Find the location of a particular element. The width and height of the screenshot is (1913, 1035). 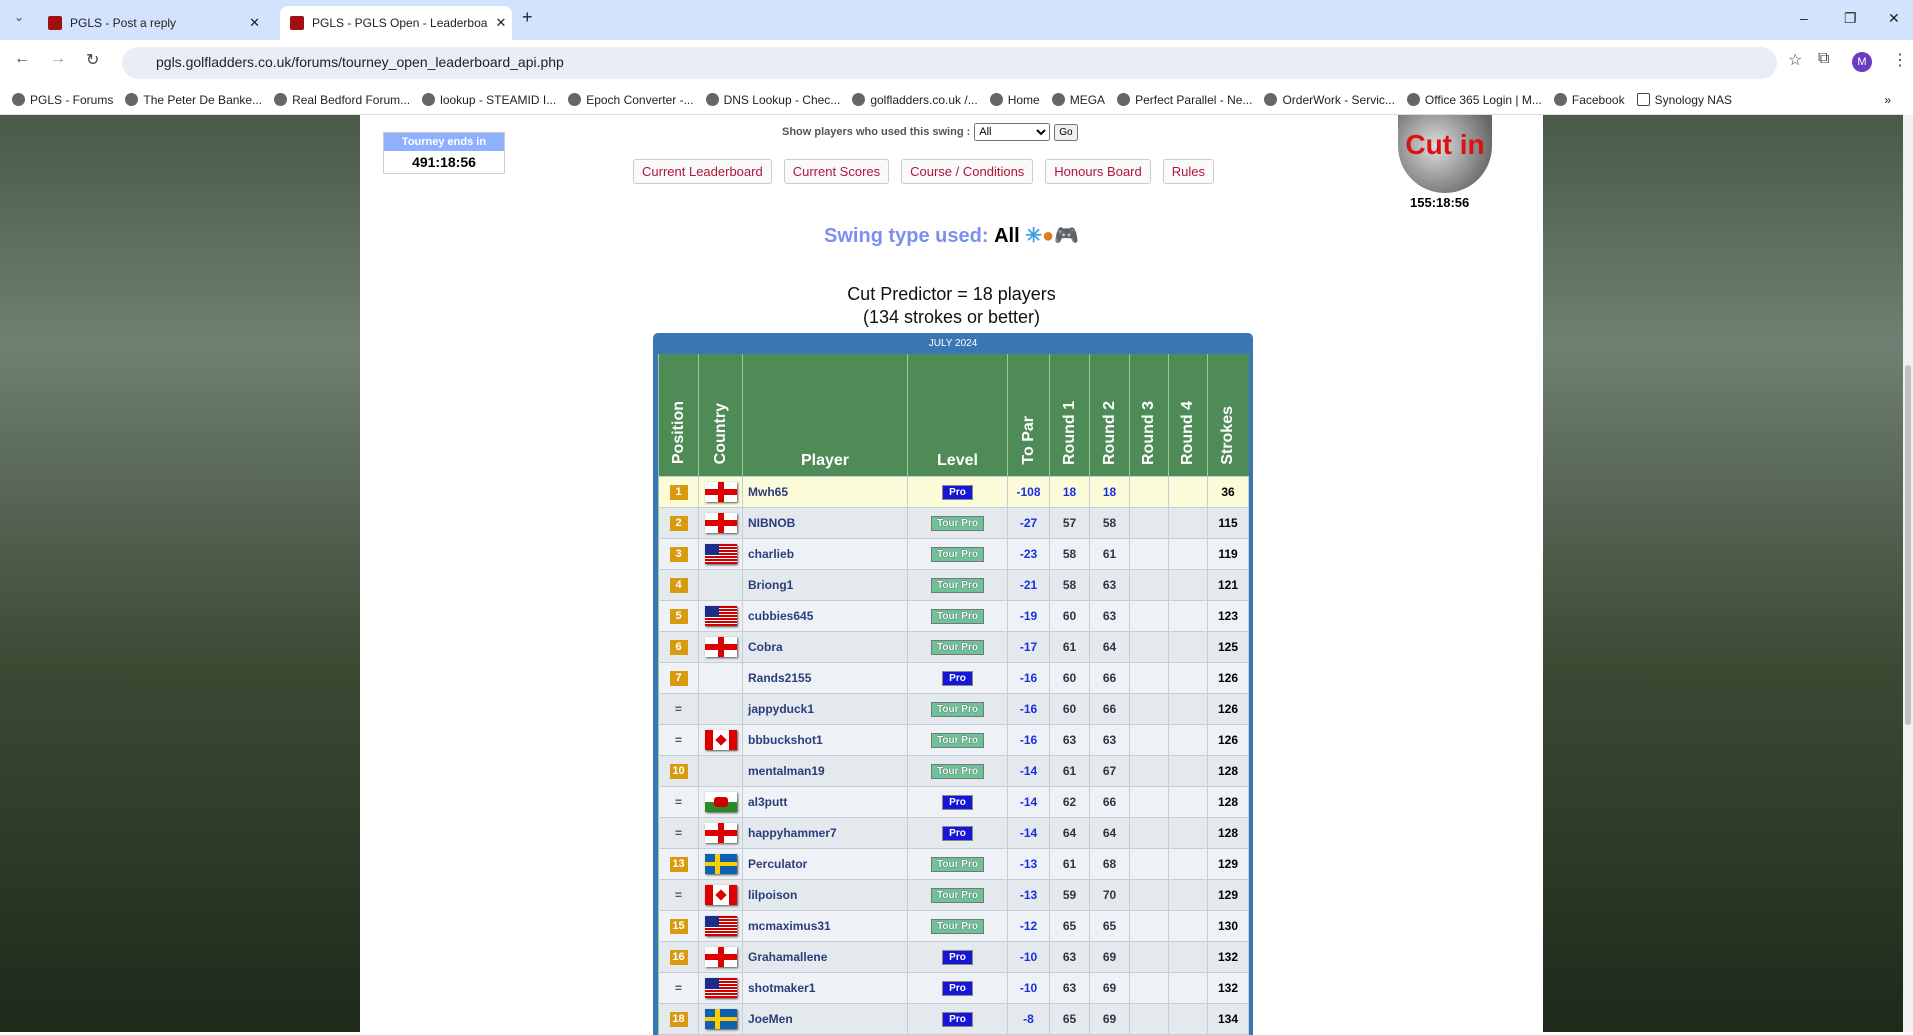

scrollbar is located at coordinates (1908, 573).